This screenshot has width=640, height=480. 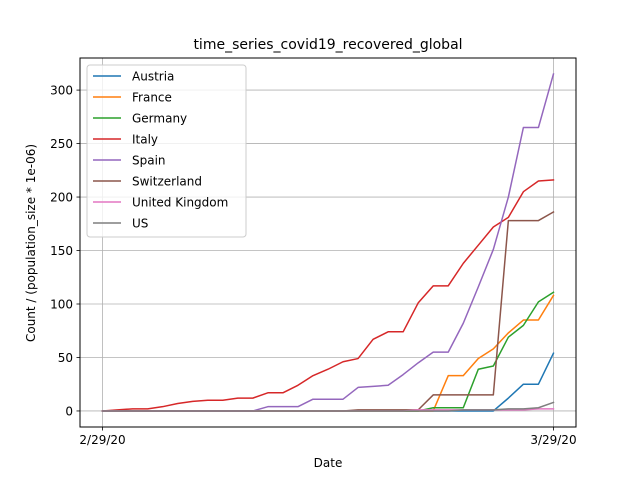 I want to click on legend-entry: Spain, so click(x=129, y=161).